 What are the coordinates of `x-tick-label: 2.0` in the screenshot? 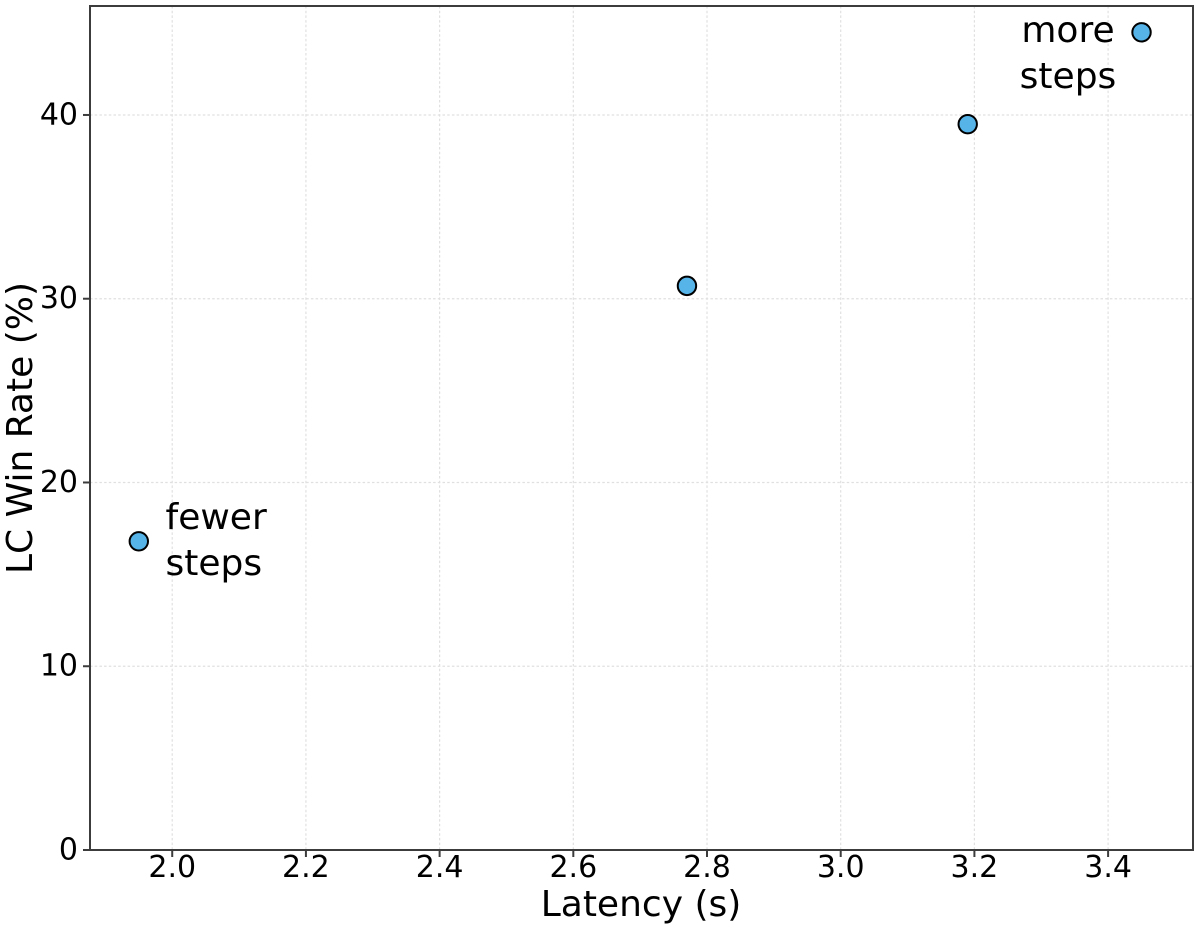 It's located at (172, 867).